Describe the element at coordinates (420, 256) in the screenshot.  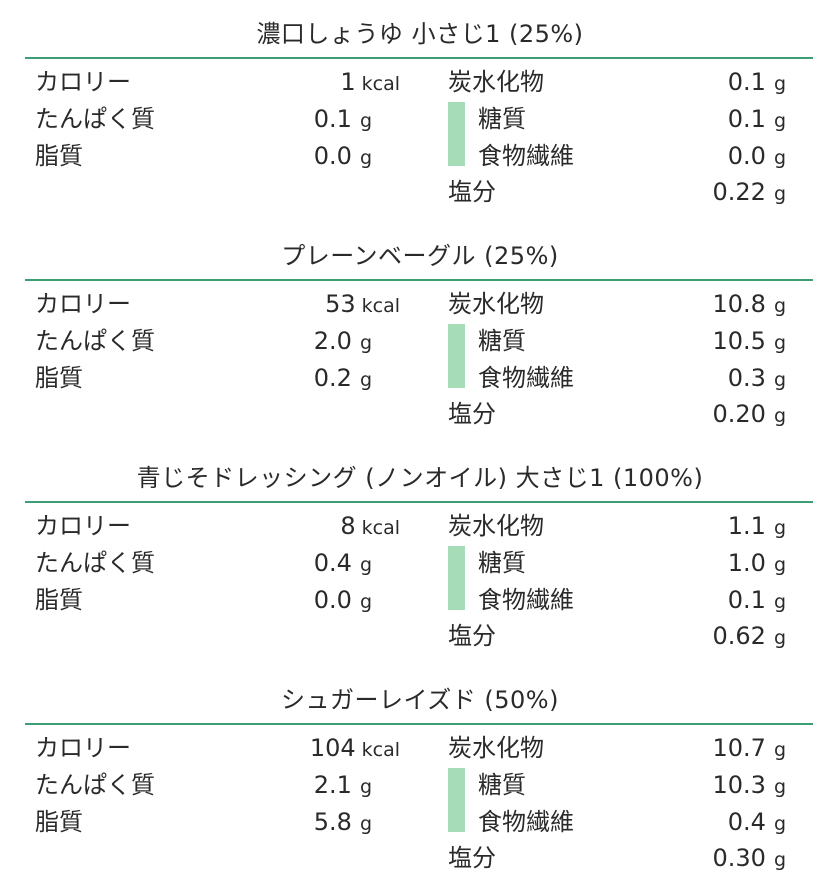
I see `item-title: プレーンベーグル (25%)` at that location.